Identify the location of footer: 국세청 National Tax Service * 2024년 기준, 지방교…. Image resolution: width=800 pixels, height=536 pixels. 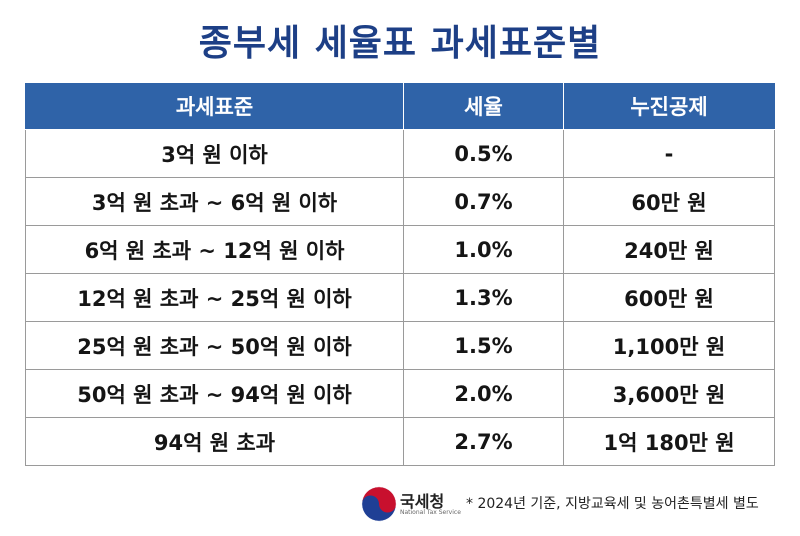
(400, 504).